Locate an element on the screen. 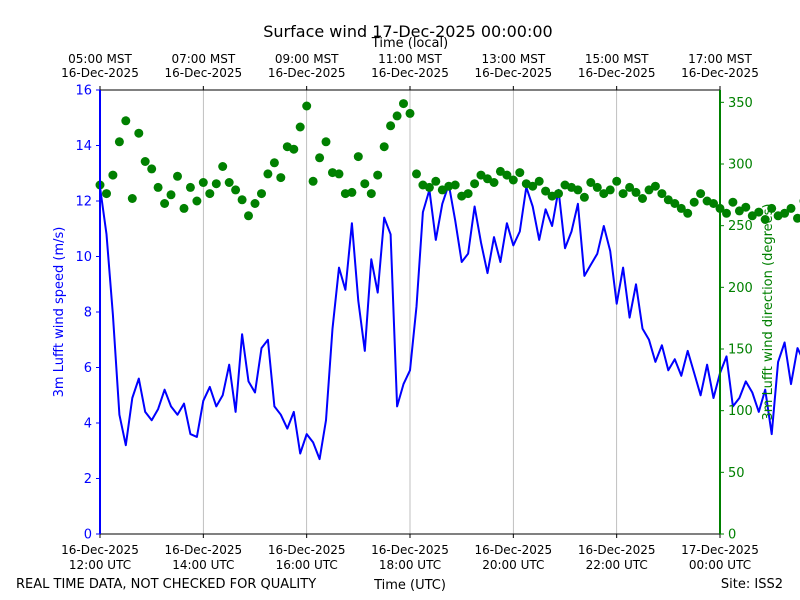  left-tick-label: 8 is located at coordinates (88, 313).